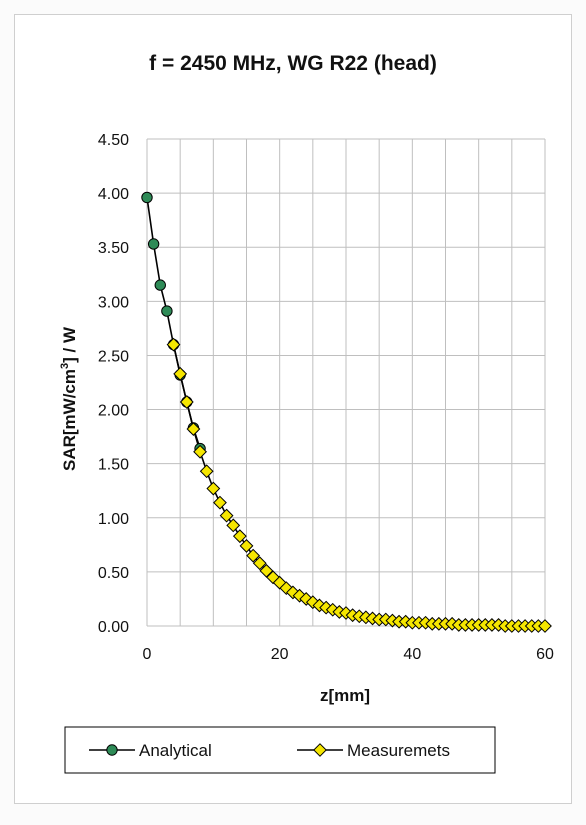 The height and width of the screenshot is (825, 586). I want to click on y-tick-label: 1.00, so click(113, 519).